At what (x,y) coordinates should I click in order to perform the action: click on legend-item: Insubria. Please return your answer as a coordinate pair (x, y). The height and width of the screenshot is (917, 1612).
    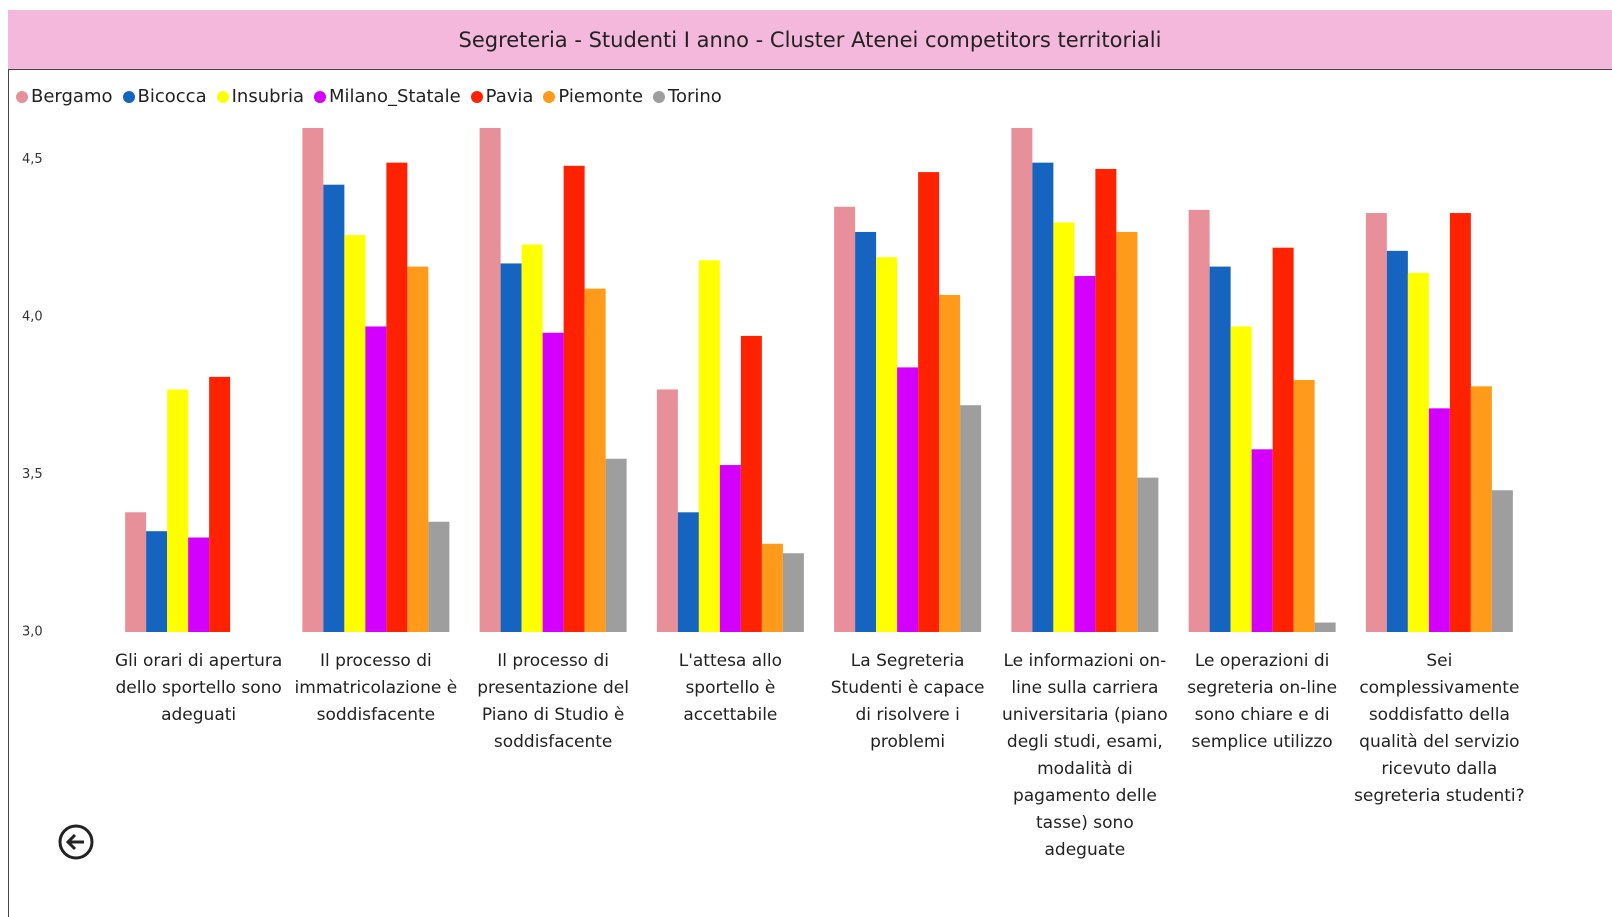
    Looking at the image, I should click on (260, 96).